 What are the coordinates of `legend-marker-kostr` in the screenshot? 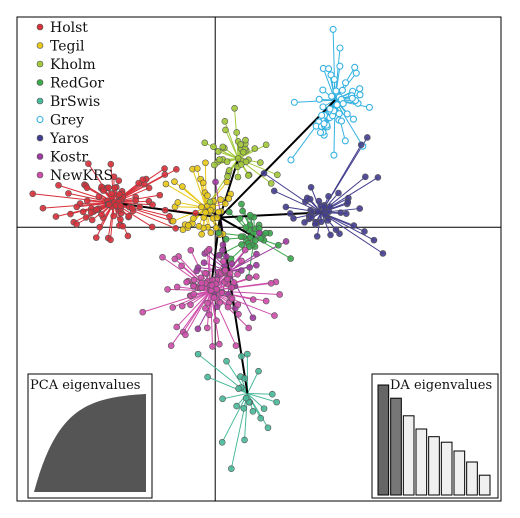 It's located at (40, 156).